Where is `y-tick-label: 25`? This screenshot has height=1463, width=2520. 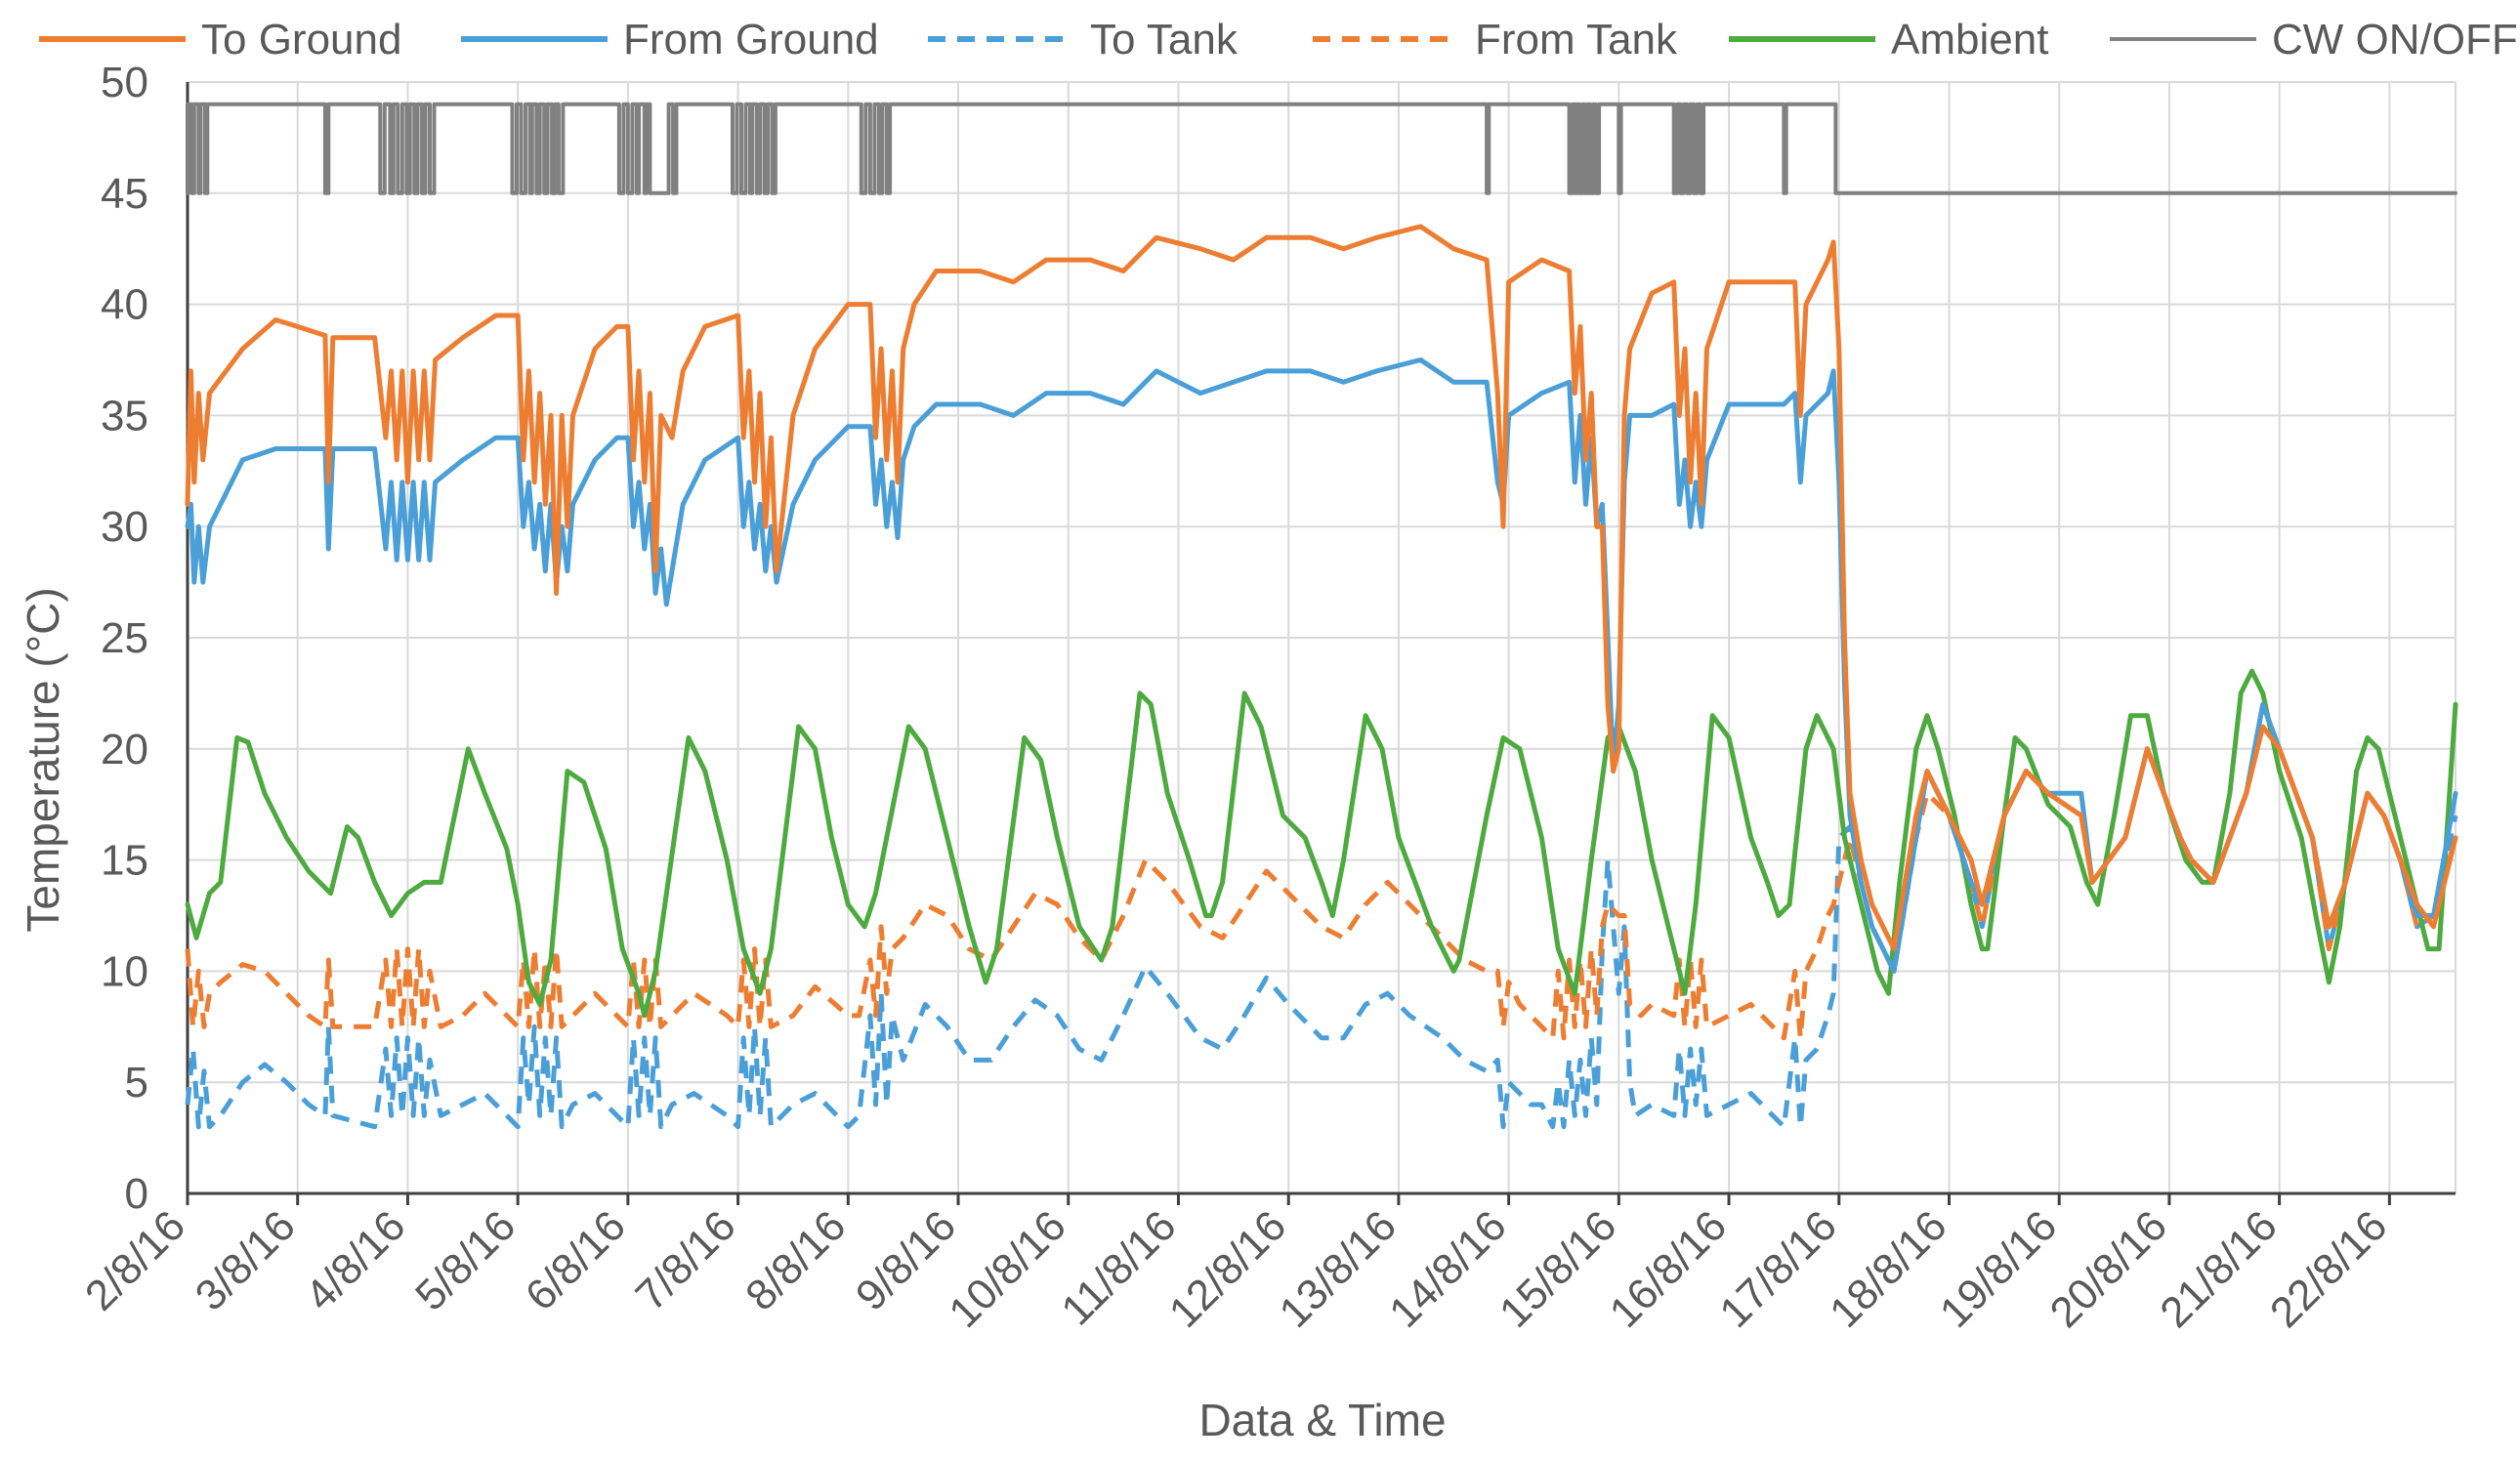
y-tick-label: 25 is located at coordinates (124, 638).